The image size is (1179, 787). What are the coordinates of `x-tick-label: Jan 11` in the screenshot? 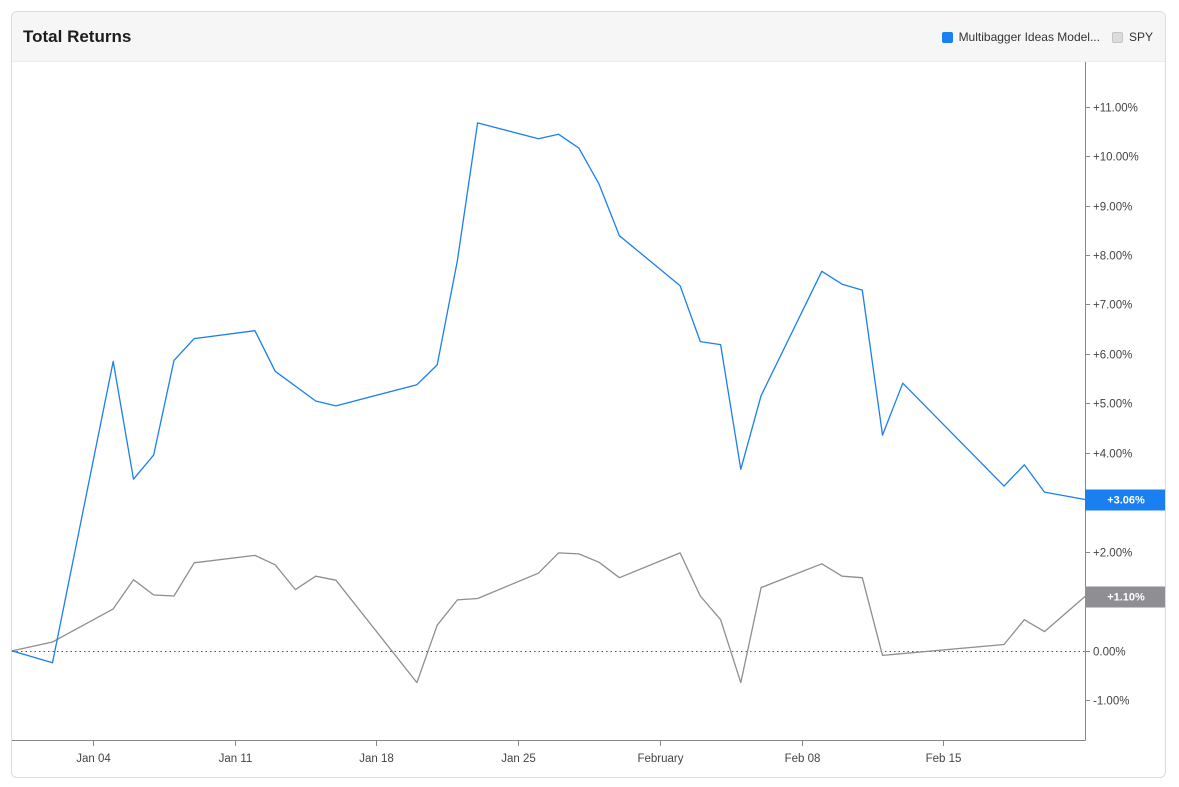 It's located at (236, 759).